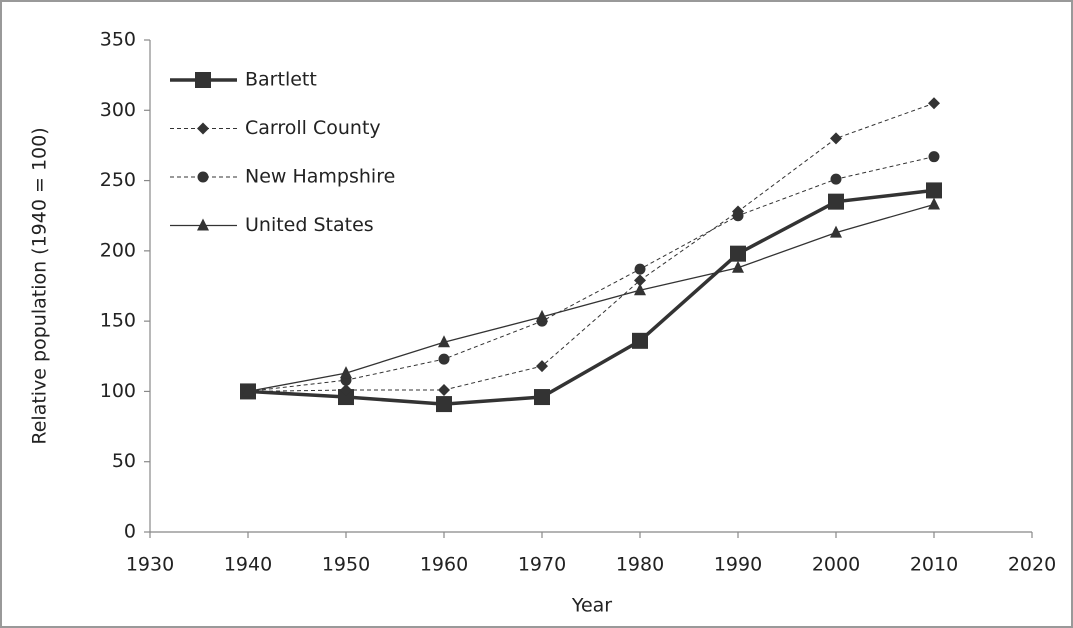 The width and height of the screenshot is (1073, 628). I want to click on x-tick-label: 1990, so click(738, 565).